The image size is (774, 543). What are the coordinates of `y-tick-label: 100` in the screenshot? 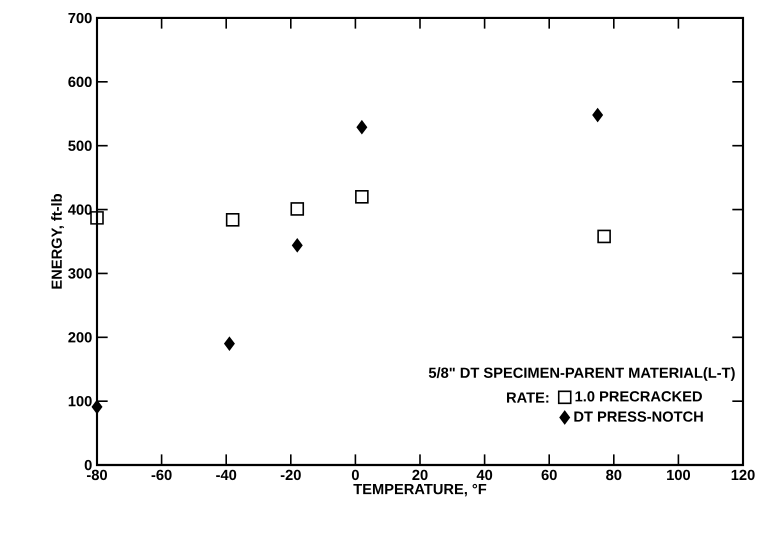 It's located at (80, 401).